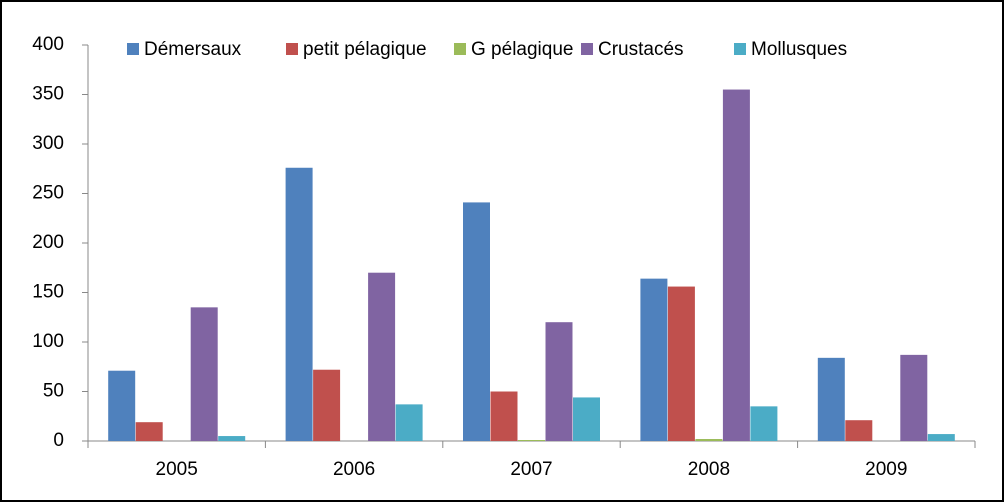 This screenshot has width=1005, height=502. Describe the element at coordinates (48, 341) in the screenshot. I see `y-tick-label: 100` at that location.